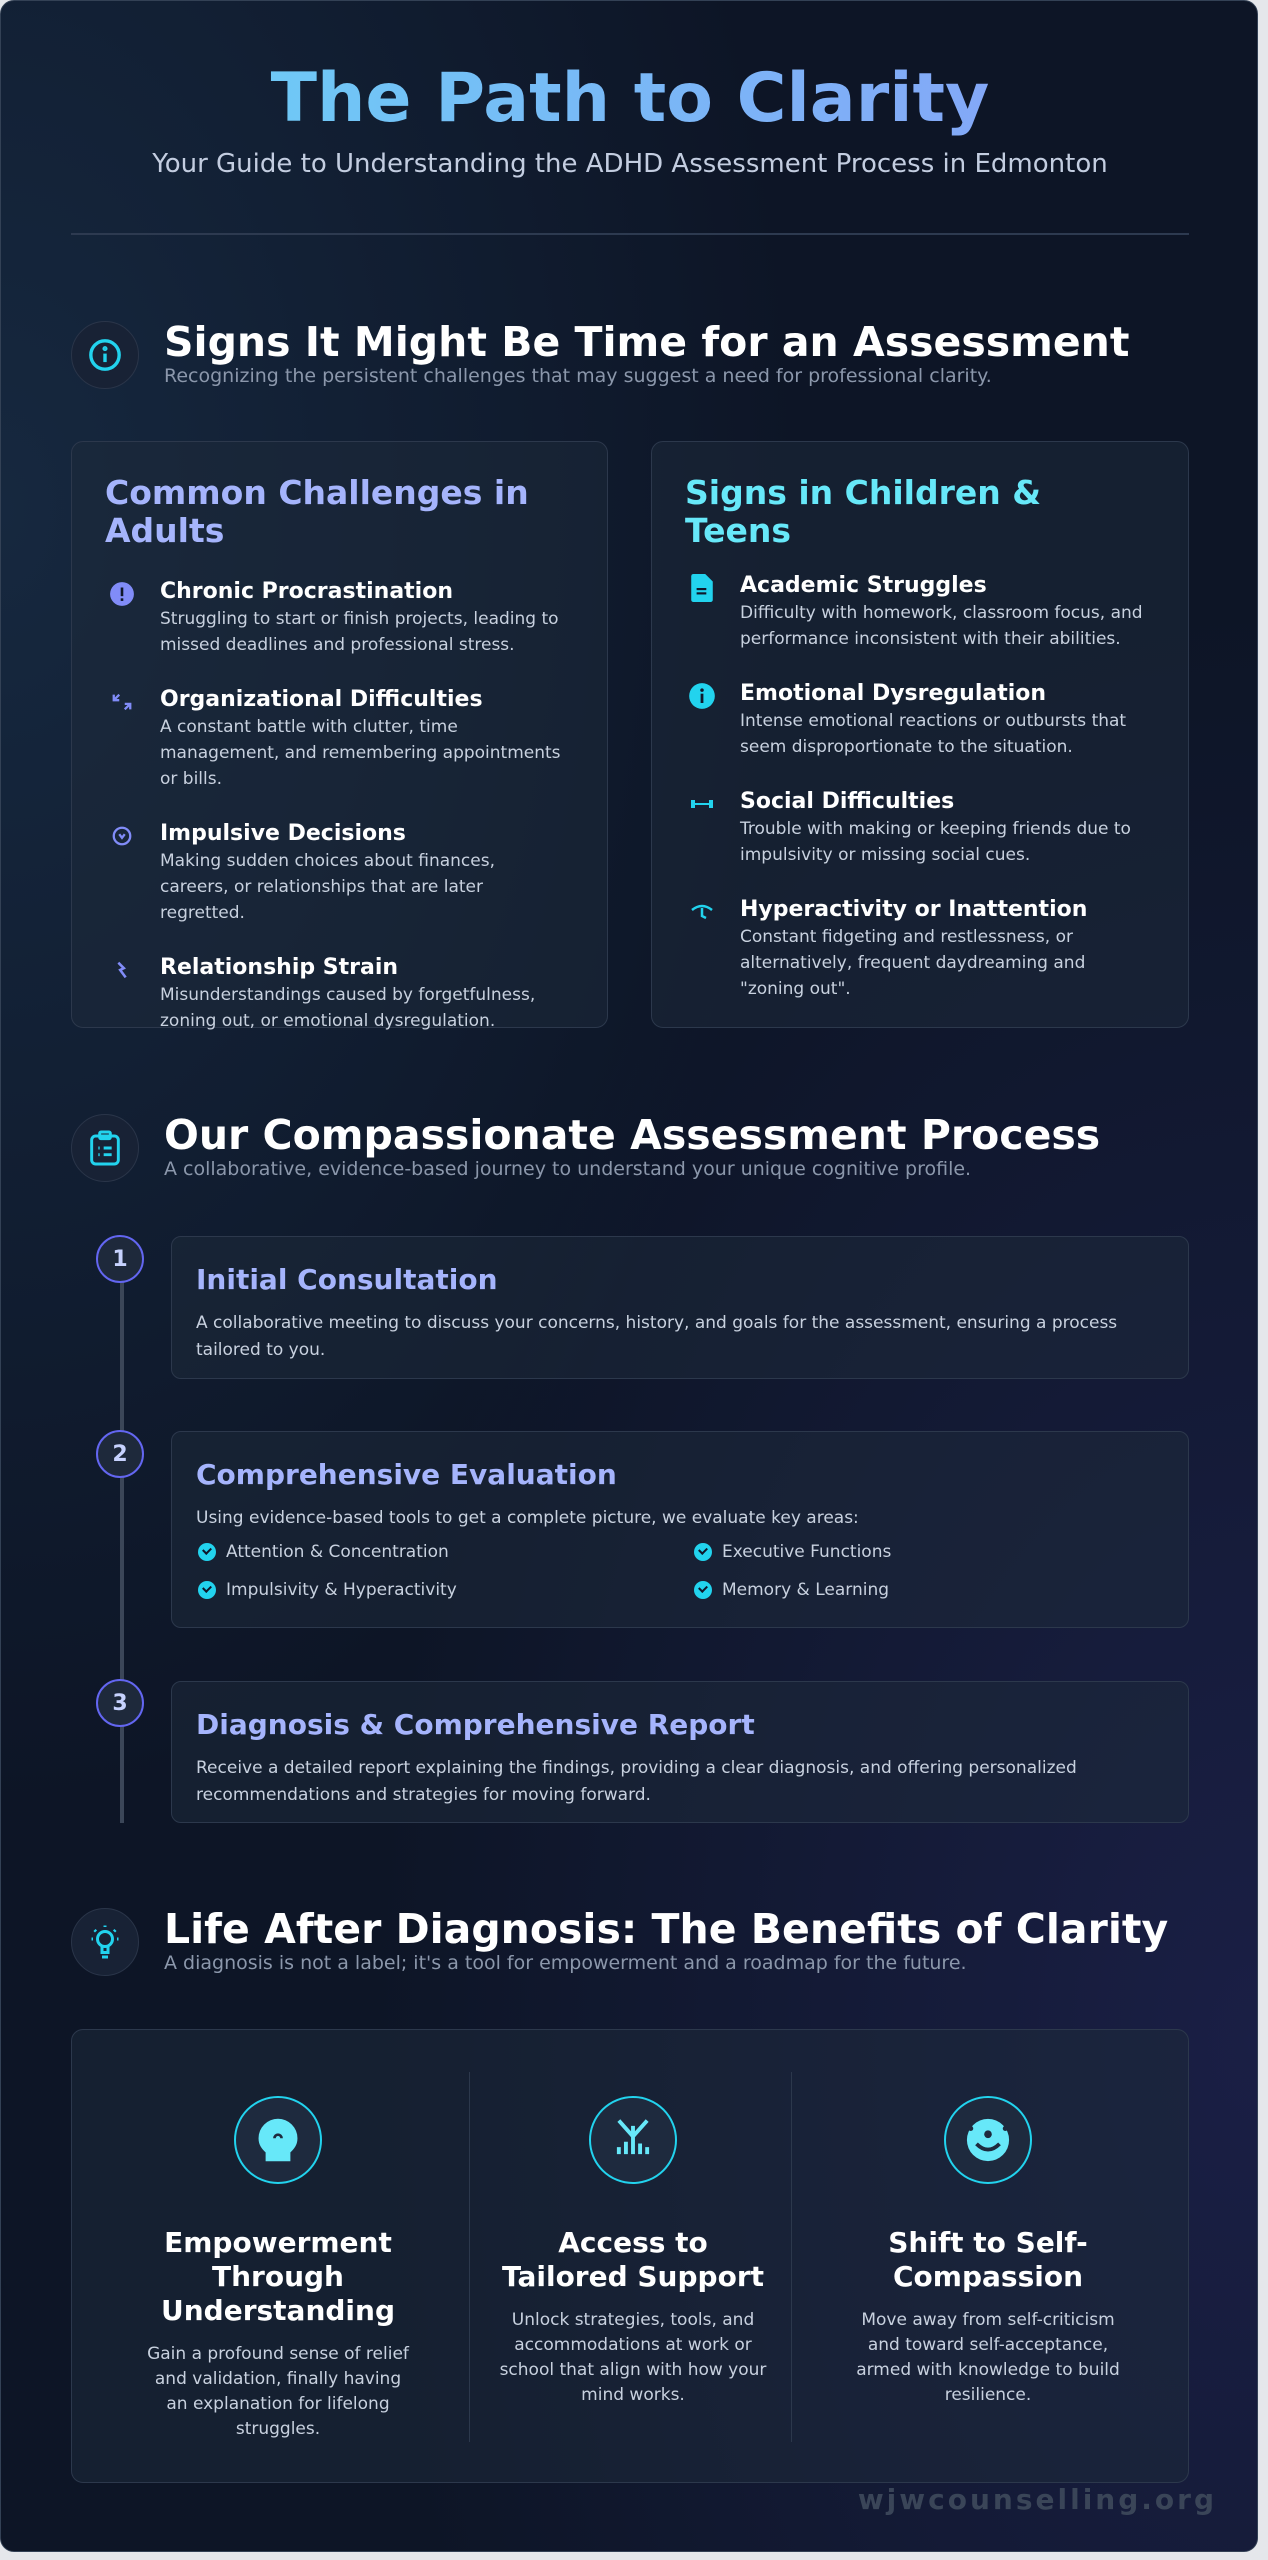  Describe the element at coordinates (105, 355) in the screenshot. I see `info-circle-icon` at that location.